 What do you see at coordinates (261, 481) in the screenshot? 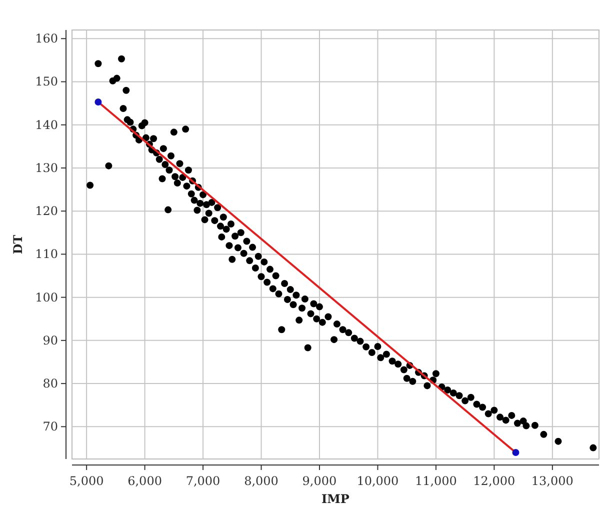
I see `x-tick-label: 8,000` at bounding box center [261, 481].